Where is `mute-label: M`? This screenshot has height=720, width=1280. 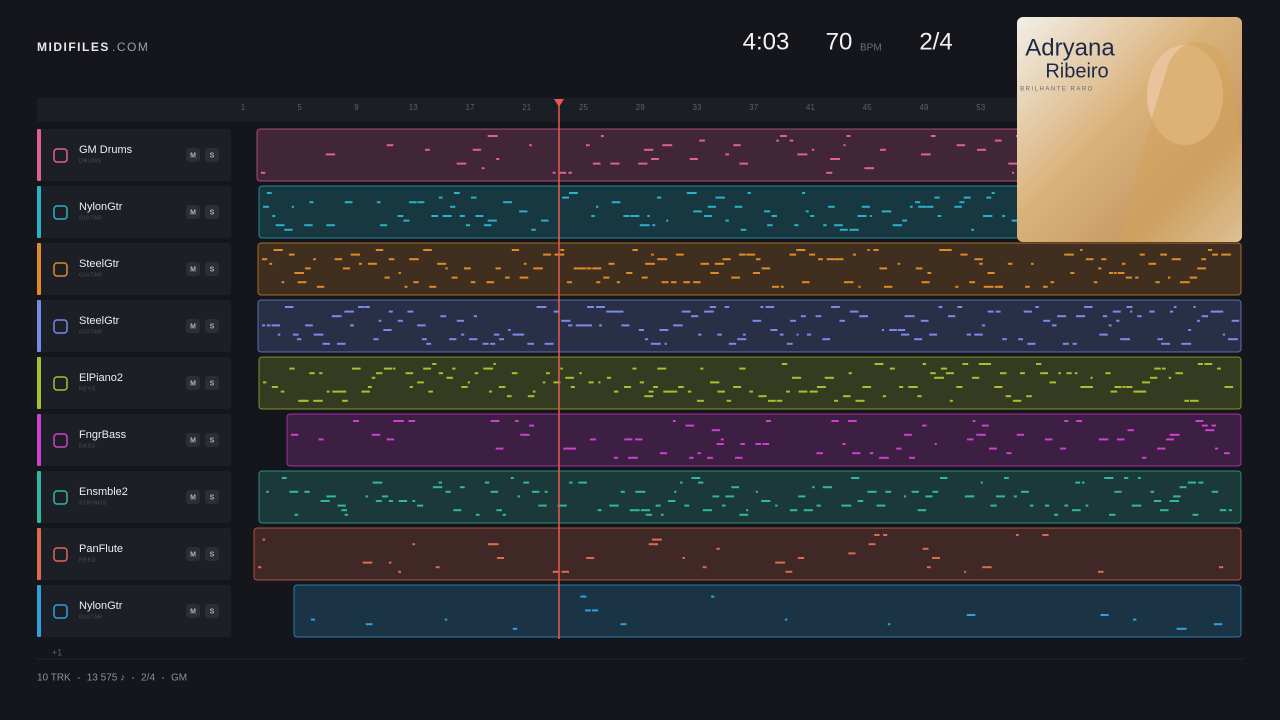
mute-label: M is located at coordinates (193, 326).